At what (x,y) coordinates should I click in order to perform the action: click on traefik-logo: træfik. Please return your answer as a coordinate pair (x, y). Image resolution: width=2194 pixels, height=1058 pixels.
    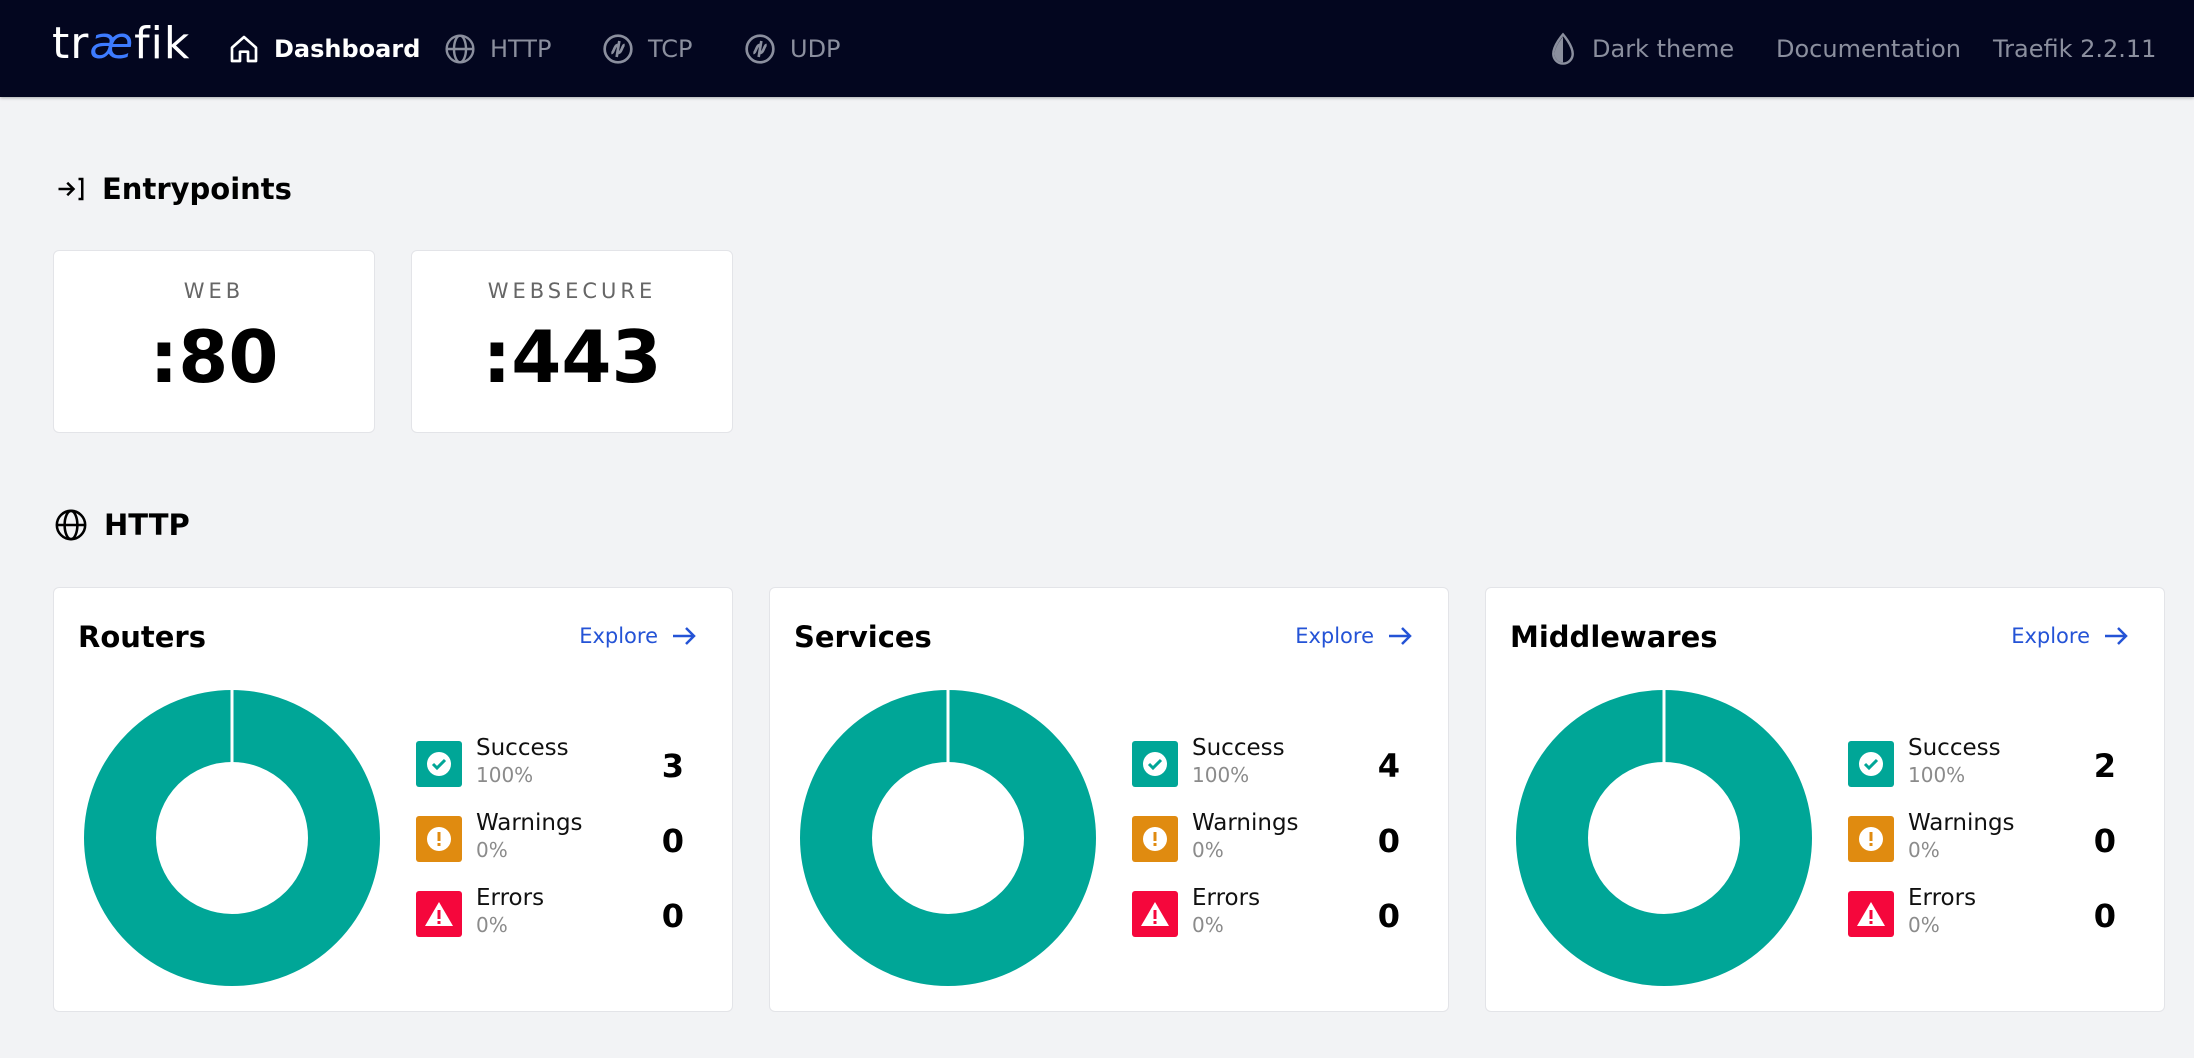
    Looking at the image, I should click on (121, 43).